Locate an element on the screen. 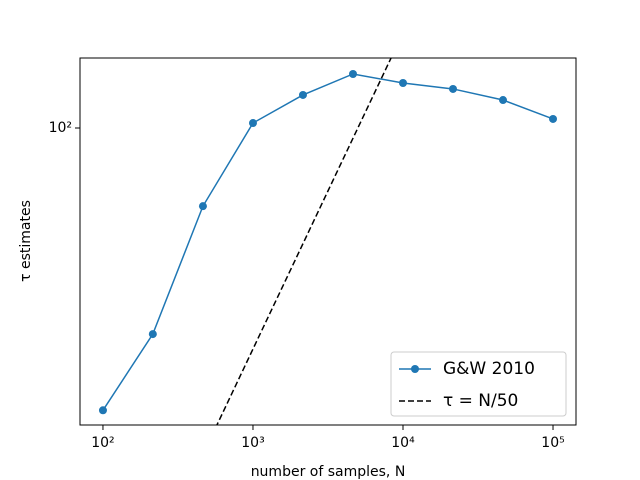 This screenshot has height=480, width=640. y-axis-label: τ estimates is located at coordinates (26, 241).